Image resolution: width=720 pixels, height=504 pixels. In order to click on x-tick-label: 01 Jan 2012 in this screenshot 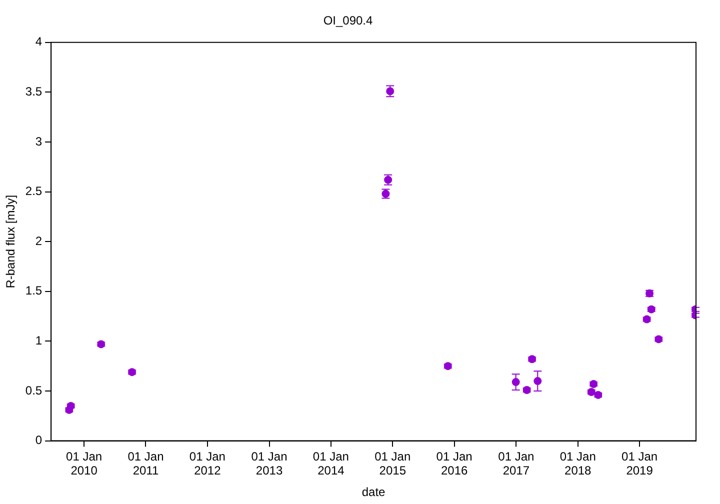, I will do `click(207, 463)`.